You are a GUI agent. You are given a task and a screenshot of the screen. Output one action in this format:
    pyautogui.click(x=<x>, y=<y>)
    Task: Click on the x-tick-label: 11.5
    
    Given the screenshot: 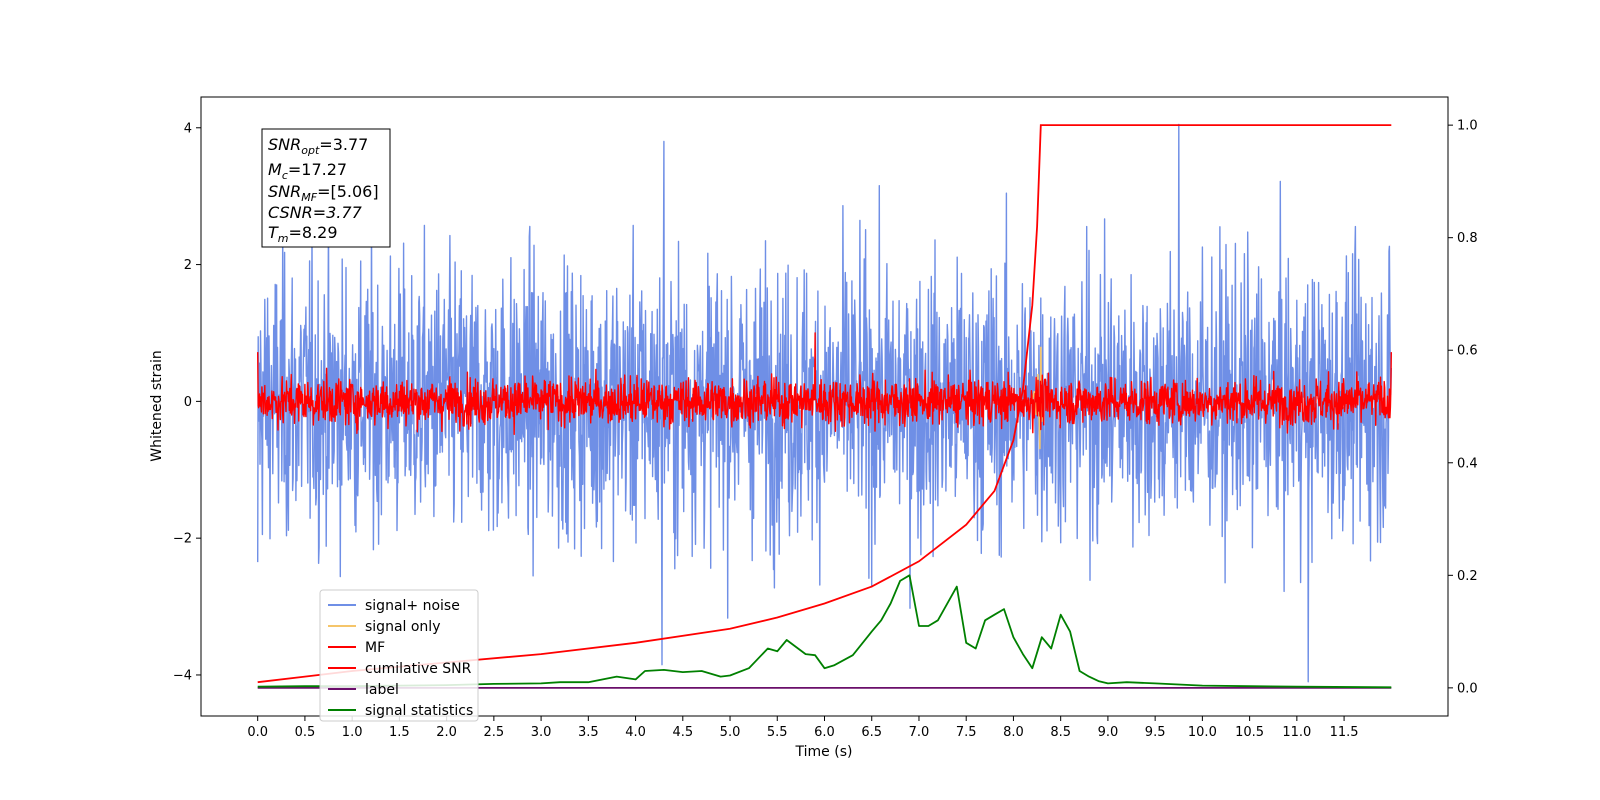 What is the action you would take?
    pyautogui.click(x=1344, y=732)
    